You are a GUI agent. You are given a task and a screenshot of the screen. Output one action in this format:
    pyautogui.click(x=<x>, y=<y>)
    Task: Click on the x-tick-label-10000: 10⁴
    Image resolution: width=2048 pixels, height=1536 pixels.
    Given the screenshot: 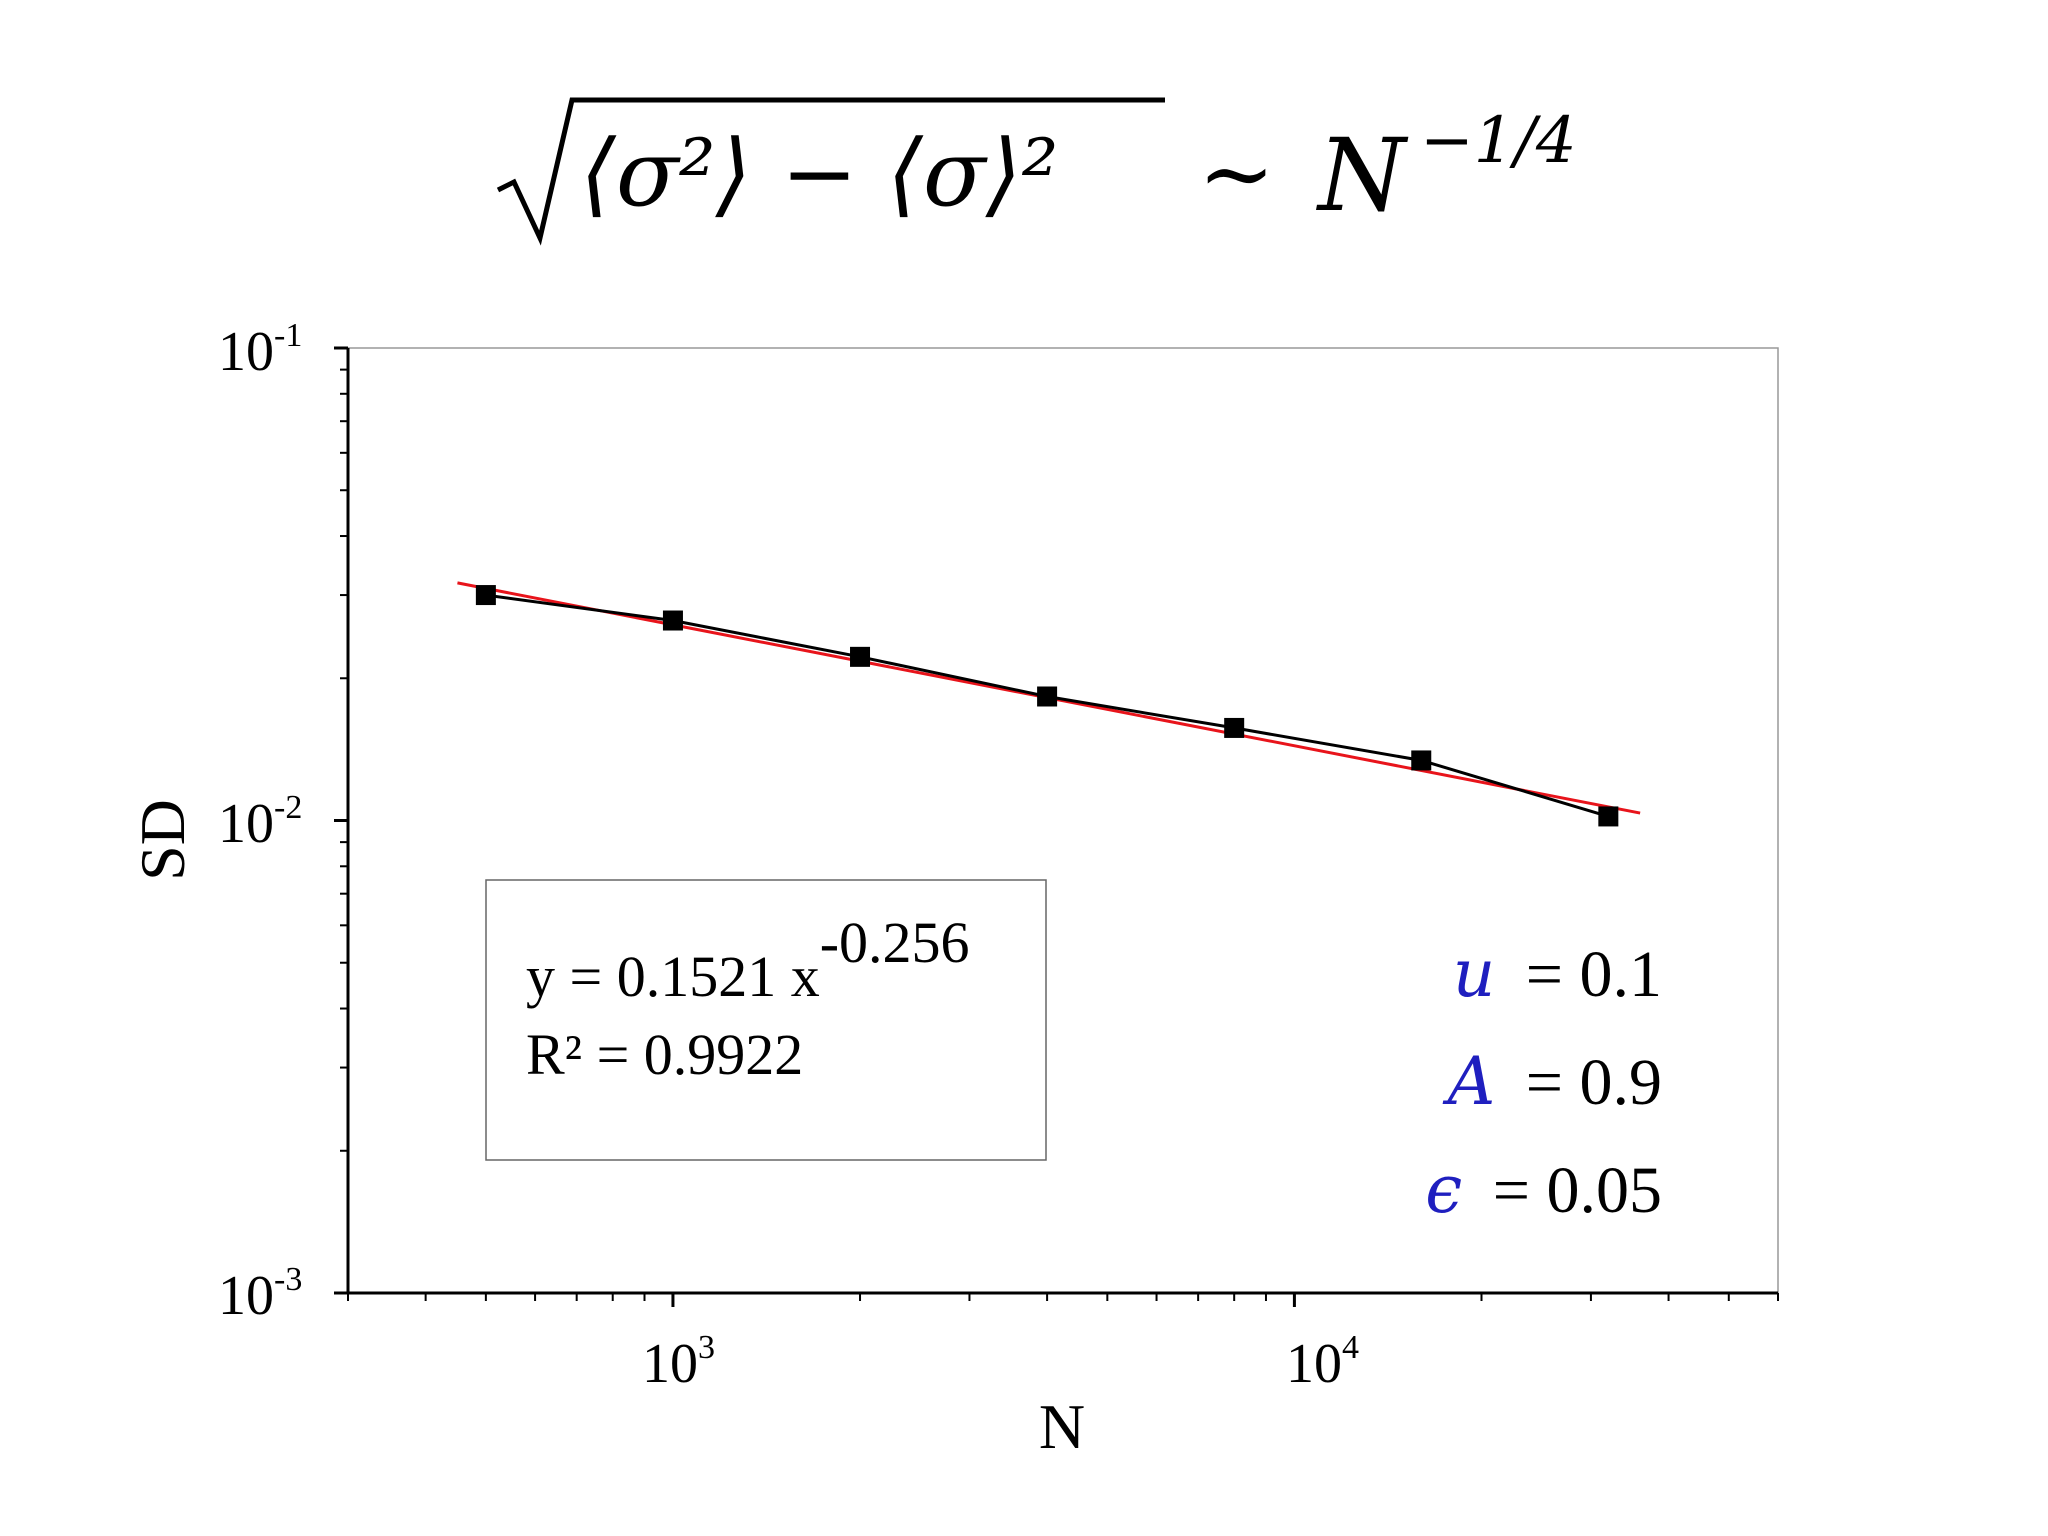 What is the action you would take?
    pyautogui.click(x=1322, y=1362)
    